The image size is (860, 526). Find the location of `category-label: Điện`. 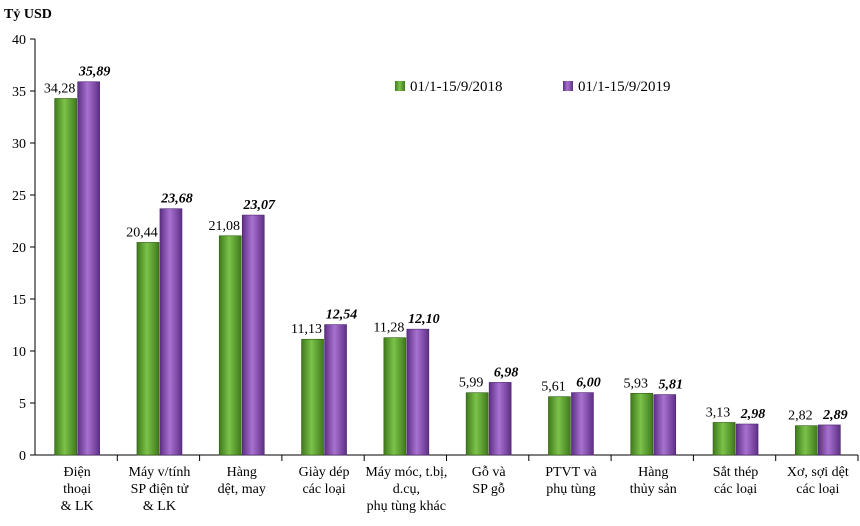

category-label: Điện is located at coordinates (77, 472).